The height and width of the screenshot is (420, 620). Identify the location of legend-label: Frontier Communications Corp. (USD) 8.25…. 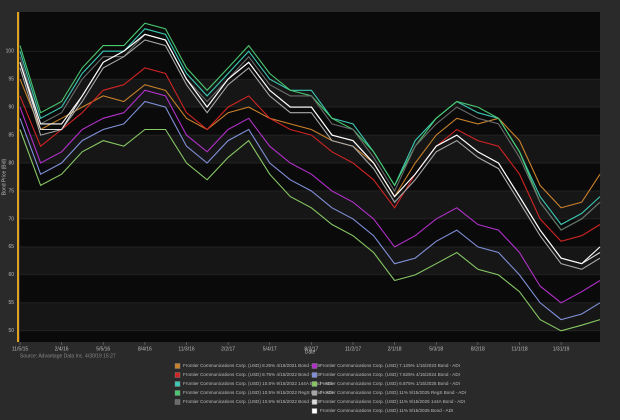
(251, 365).